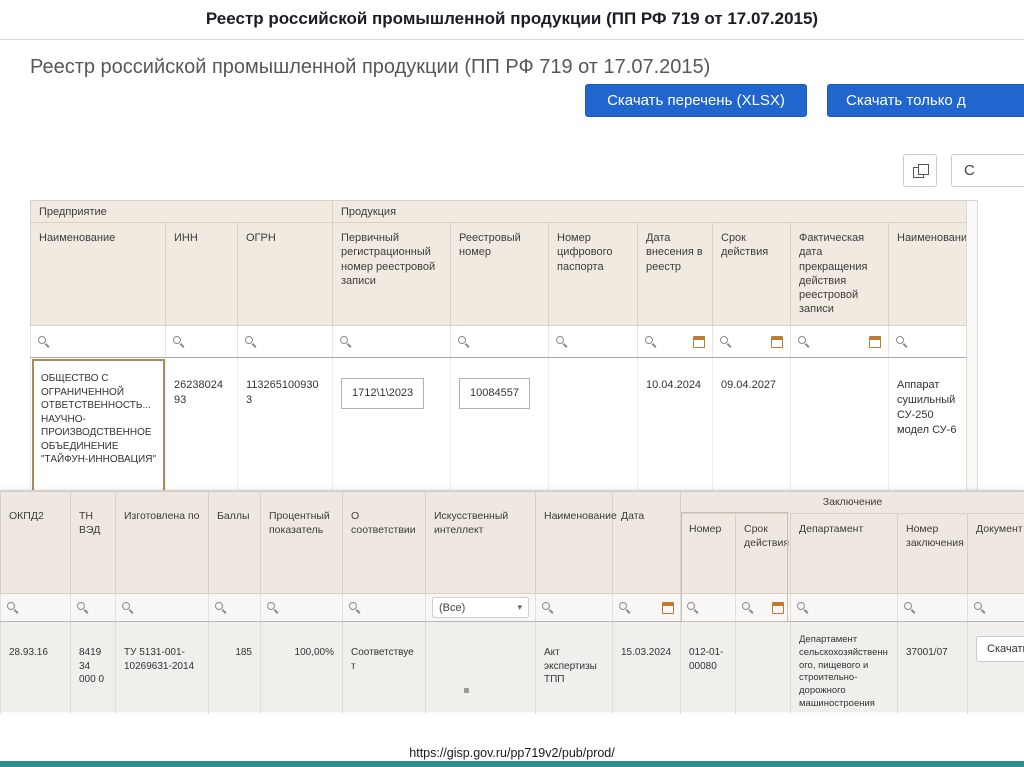 This screenshot has width=1024, height=767. I want to click on filter-primary-reg-number, so click(391, 341).